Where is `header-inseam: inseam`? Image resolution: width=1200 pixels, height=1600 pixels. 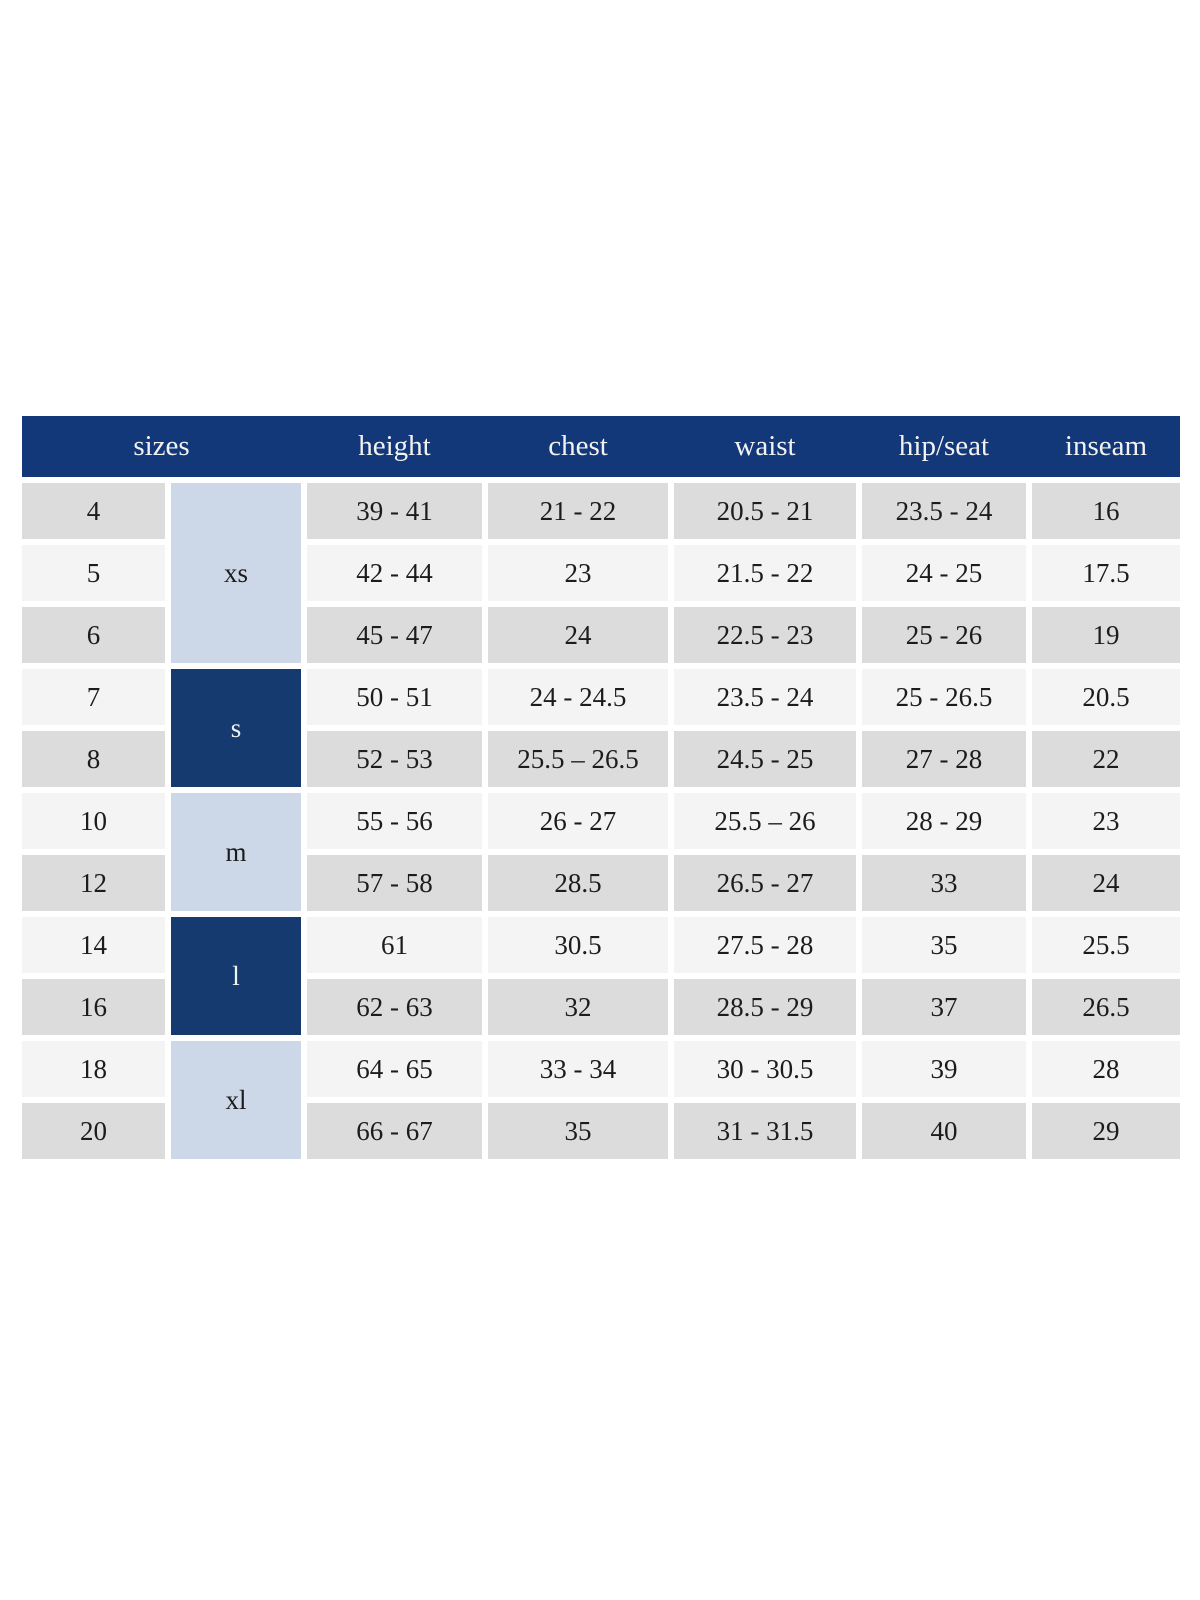 header-inseam: inseam is located at coordinates (1106, 446).